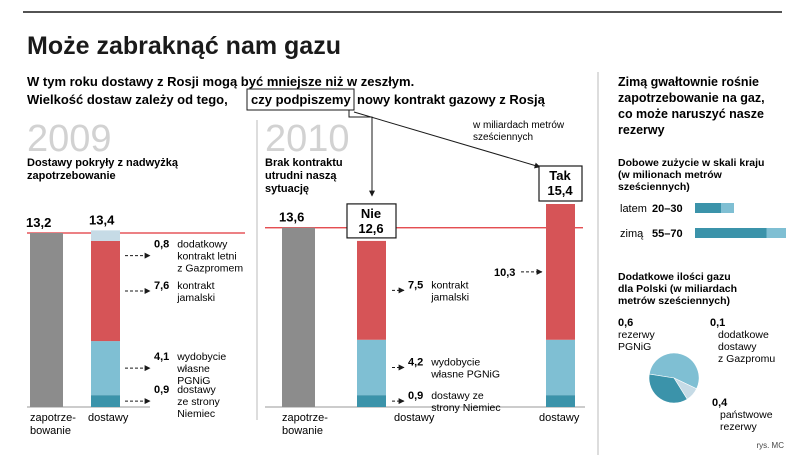  I want to click on label-2009-niemcy-text: dostawy, so click(196, 390).